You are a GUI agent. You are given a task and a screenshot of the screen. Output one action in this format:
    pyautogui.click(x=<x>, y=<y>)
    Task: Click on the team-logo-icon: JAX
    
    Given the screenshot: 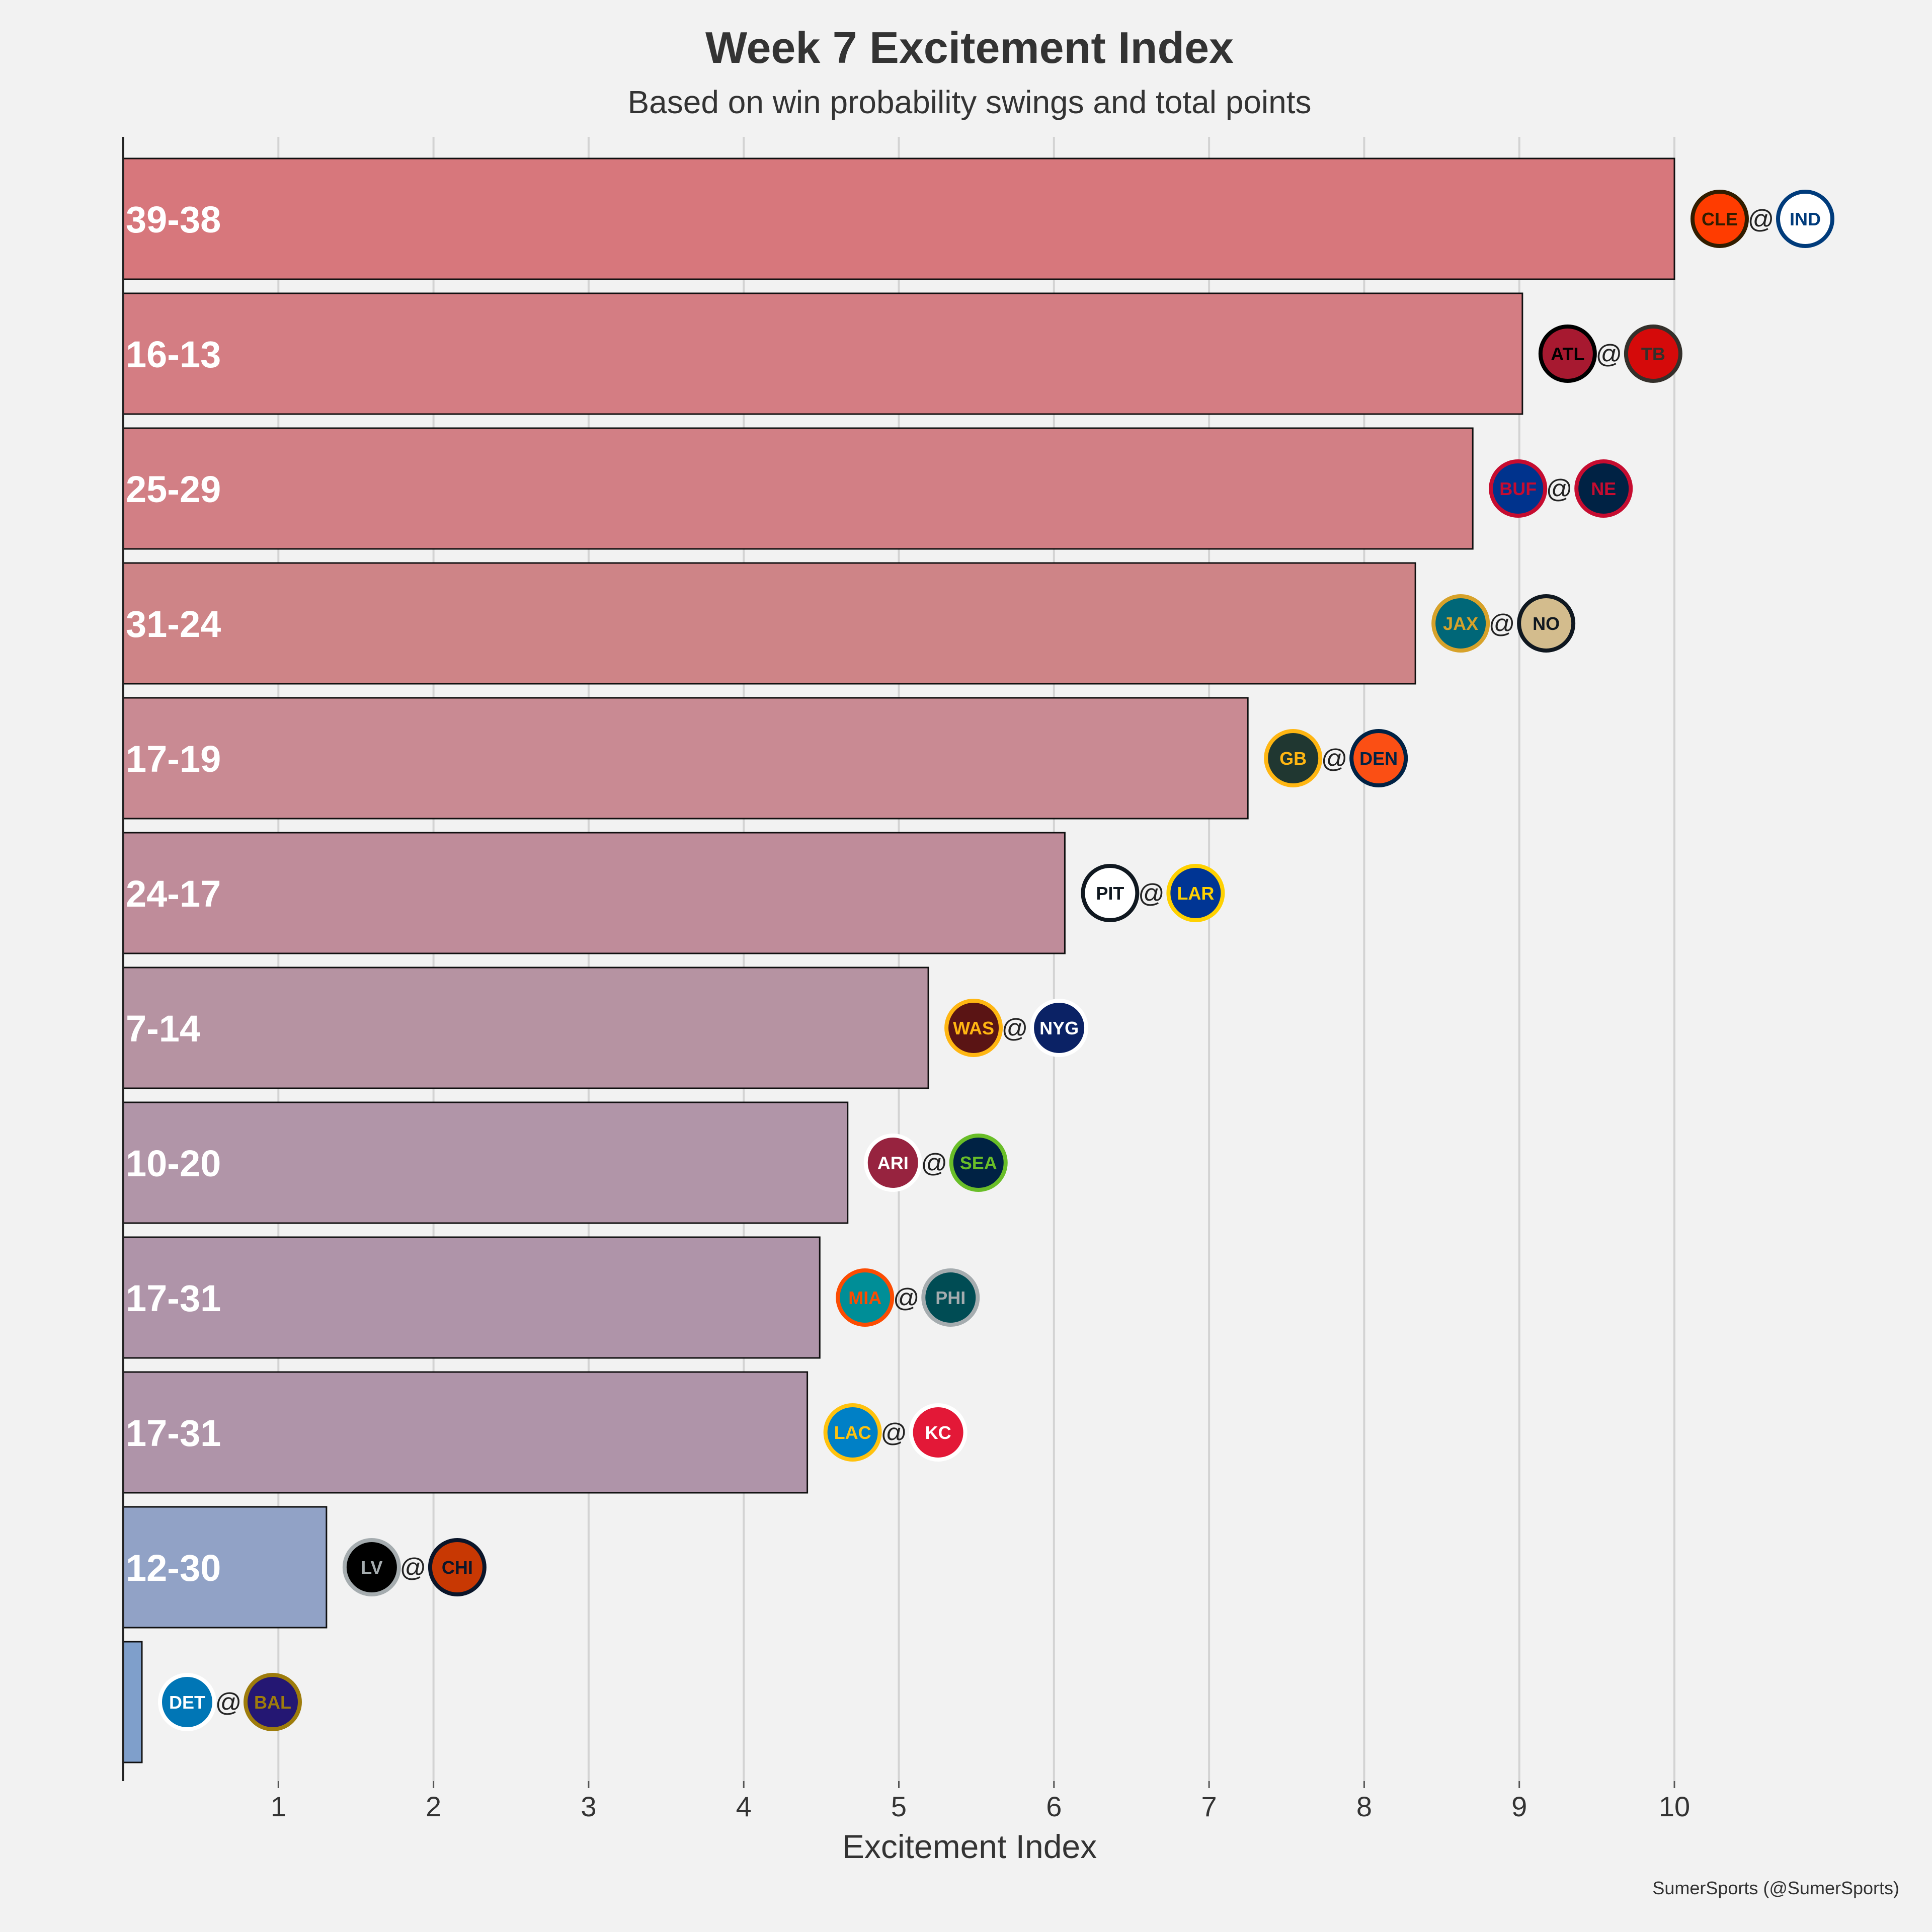 What is the action you would take?
    pyautogui.click(x=1460, y=623)
    